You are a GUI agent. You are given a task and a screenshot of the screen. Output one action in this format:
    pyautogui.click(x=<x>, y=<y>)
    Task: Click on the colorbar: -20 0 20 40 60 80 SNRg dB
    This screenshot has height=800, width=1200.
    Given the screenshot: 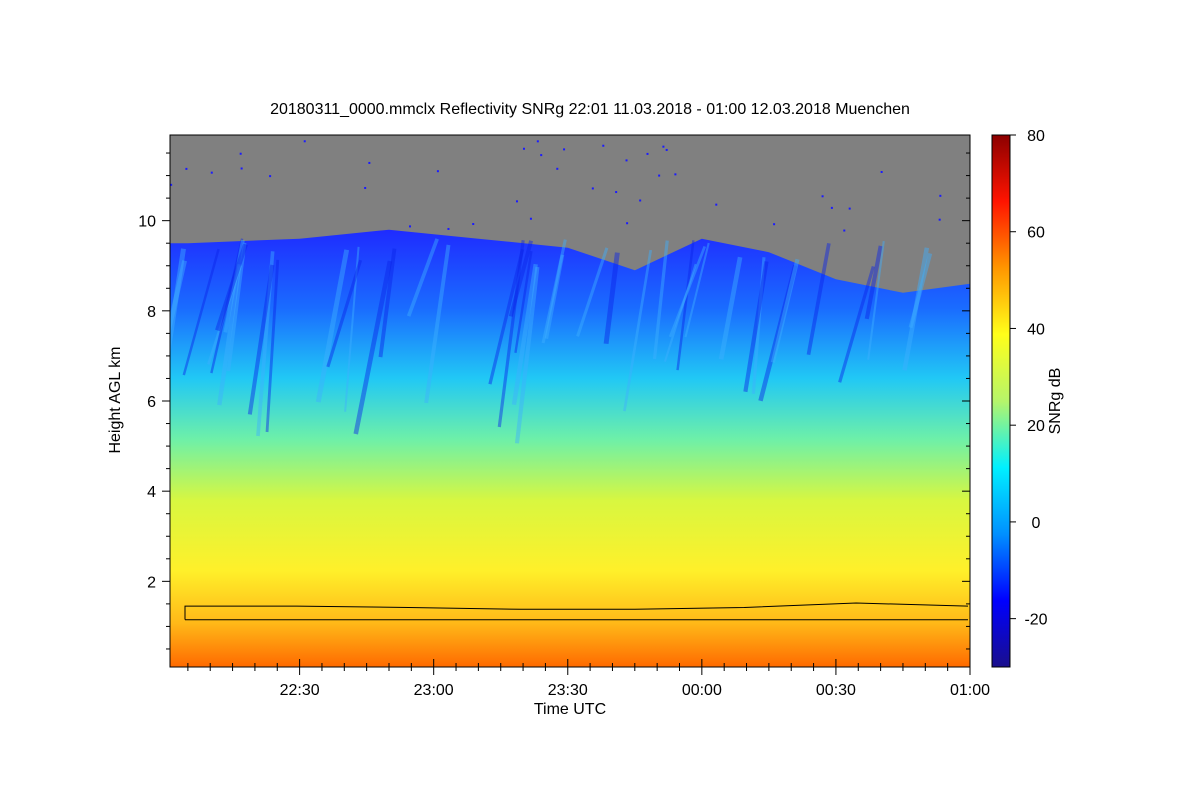 What is the action you would take?
    pyautogui.click(x=1027, y=398)
    